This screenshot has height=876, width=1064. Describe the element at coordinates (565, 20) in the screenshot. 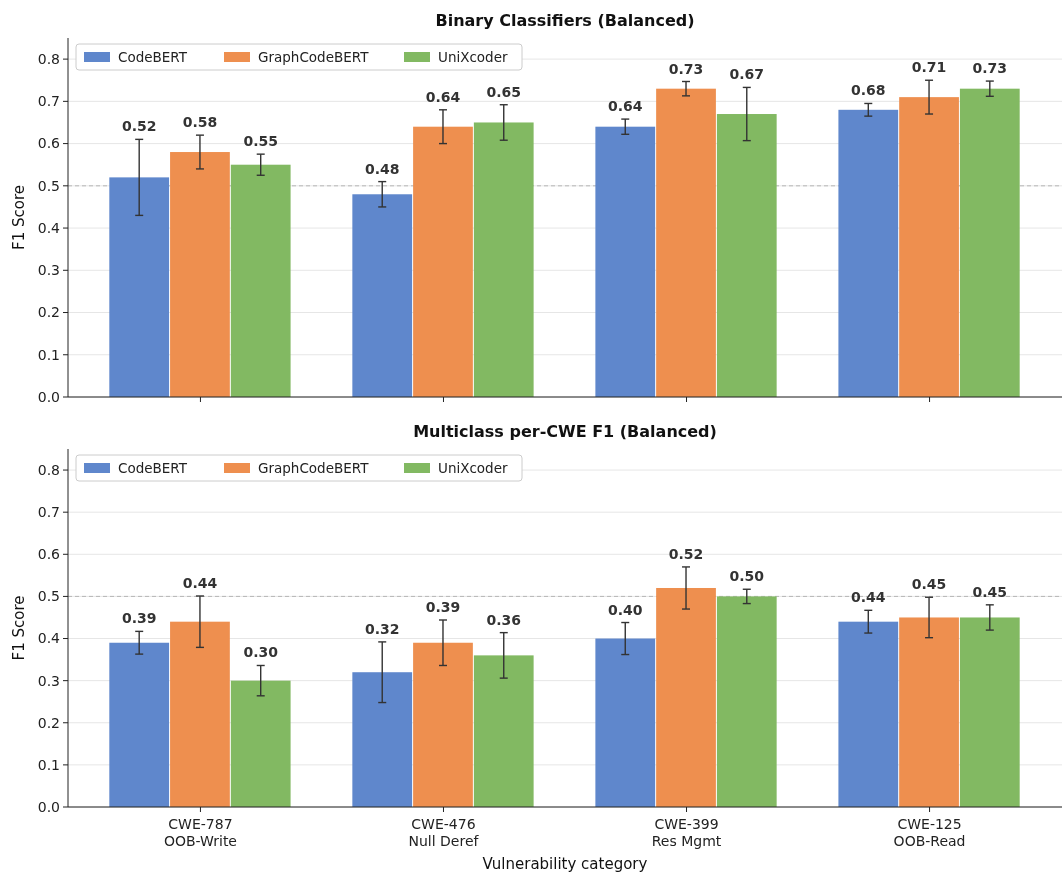

I see `chart-title: Binary Classifiers (Balanced)` at that location.